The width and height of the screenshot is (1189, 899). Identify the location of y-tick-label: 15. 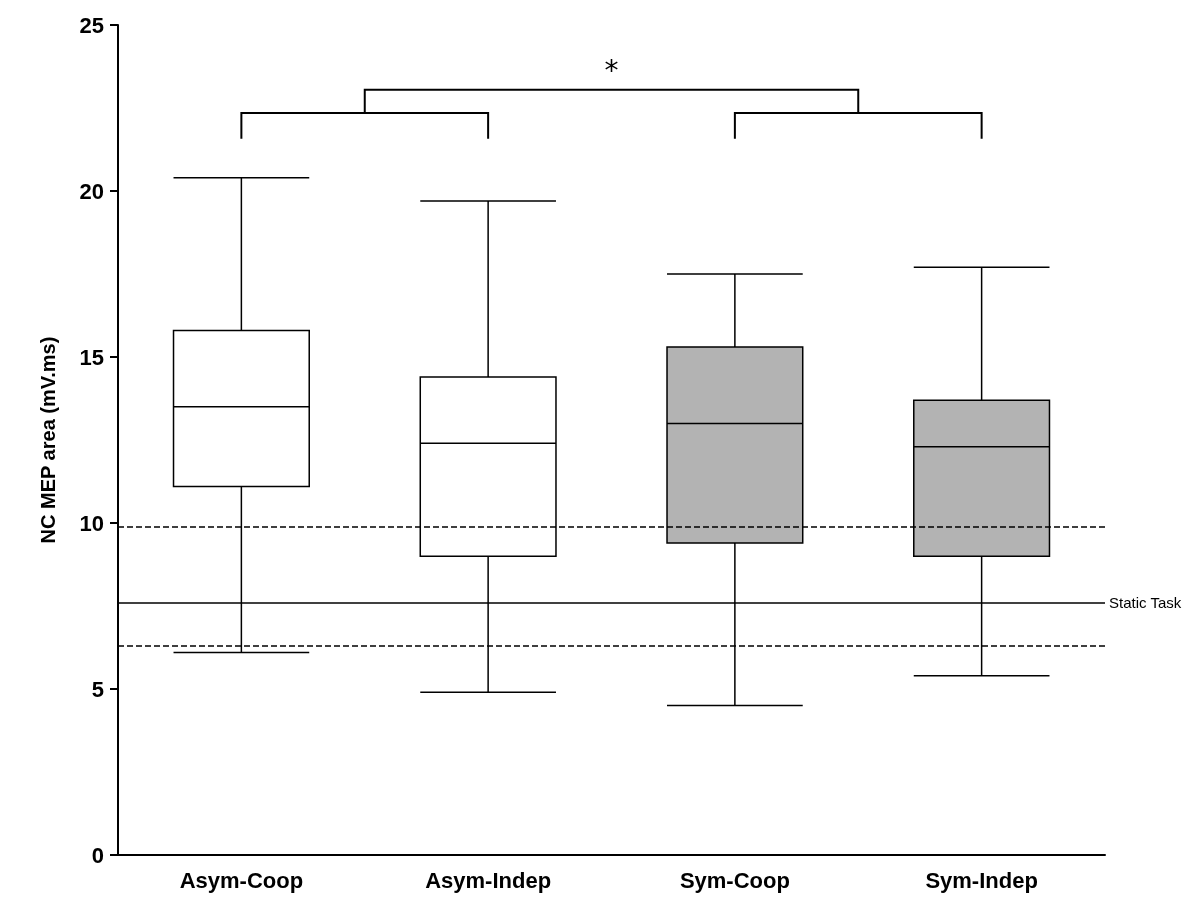
(91, 357).